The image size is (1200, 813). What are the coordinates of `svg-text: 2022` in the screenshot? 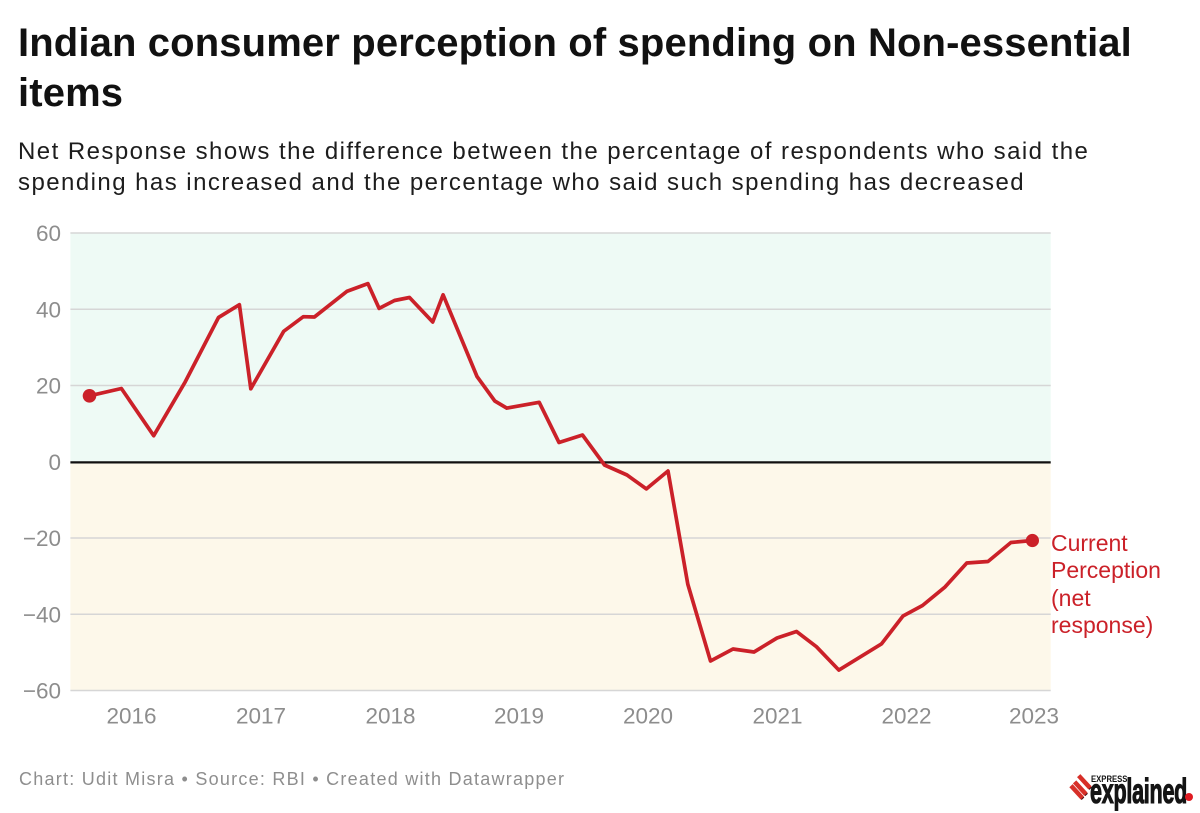 It's located at (906, 715).